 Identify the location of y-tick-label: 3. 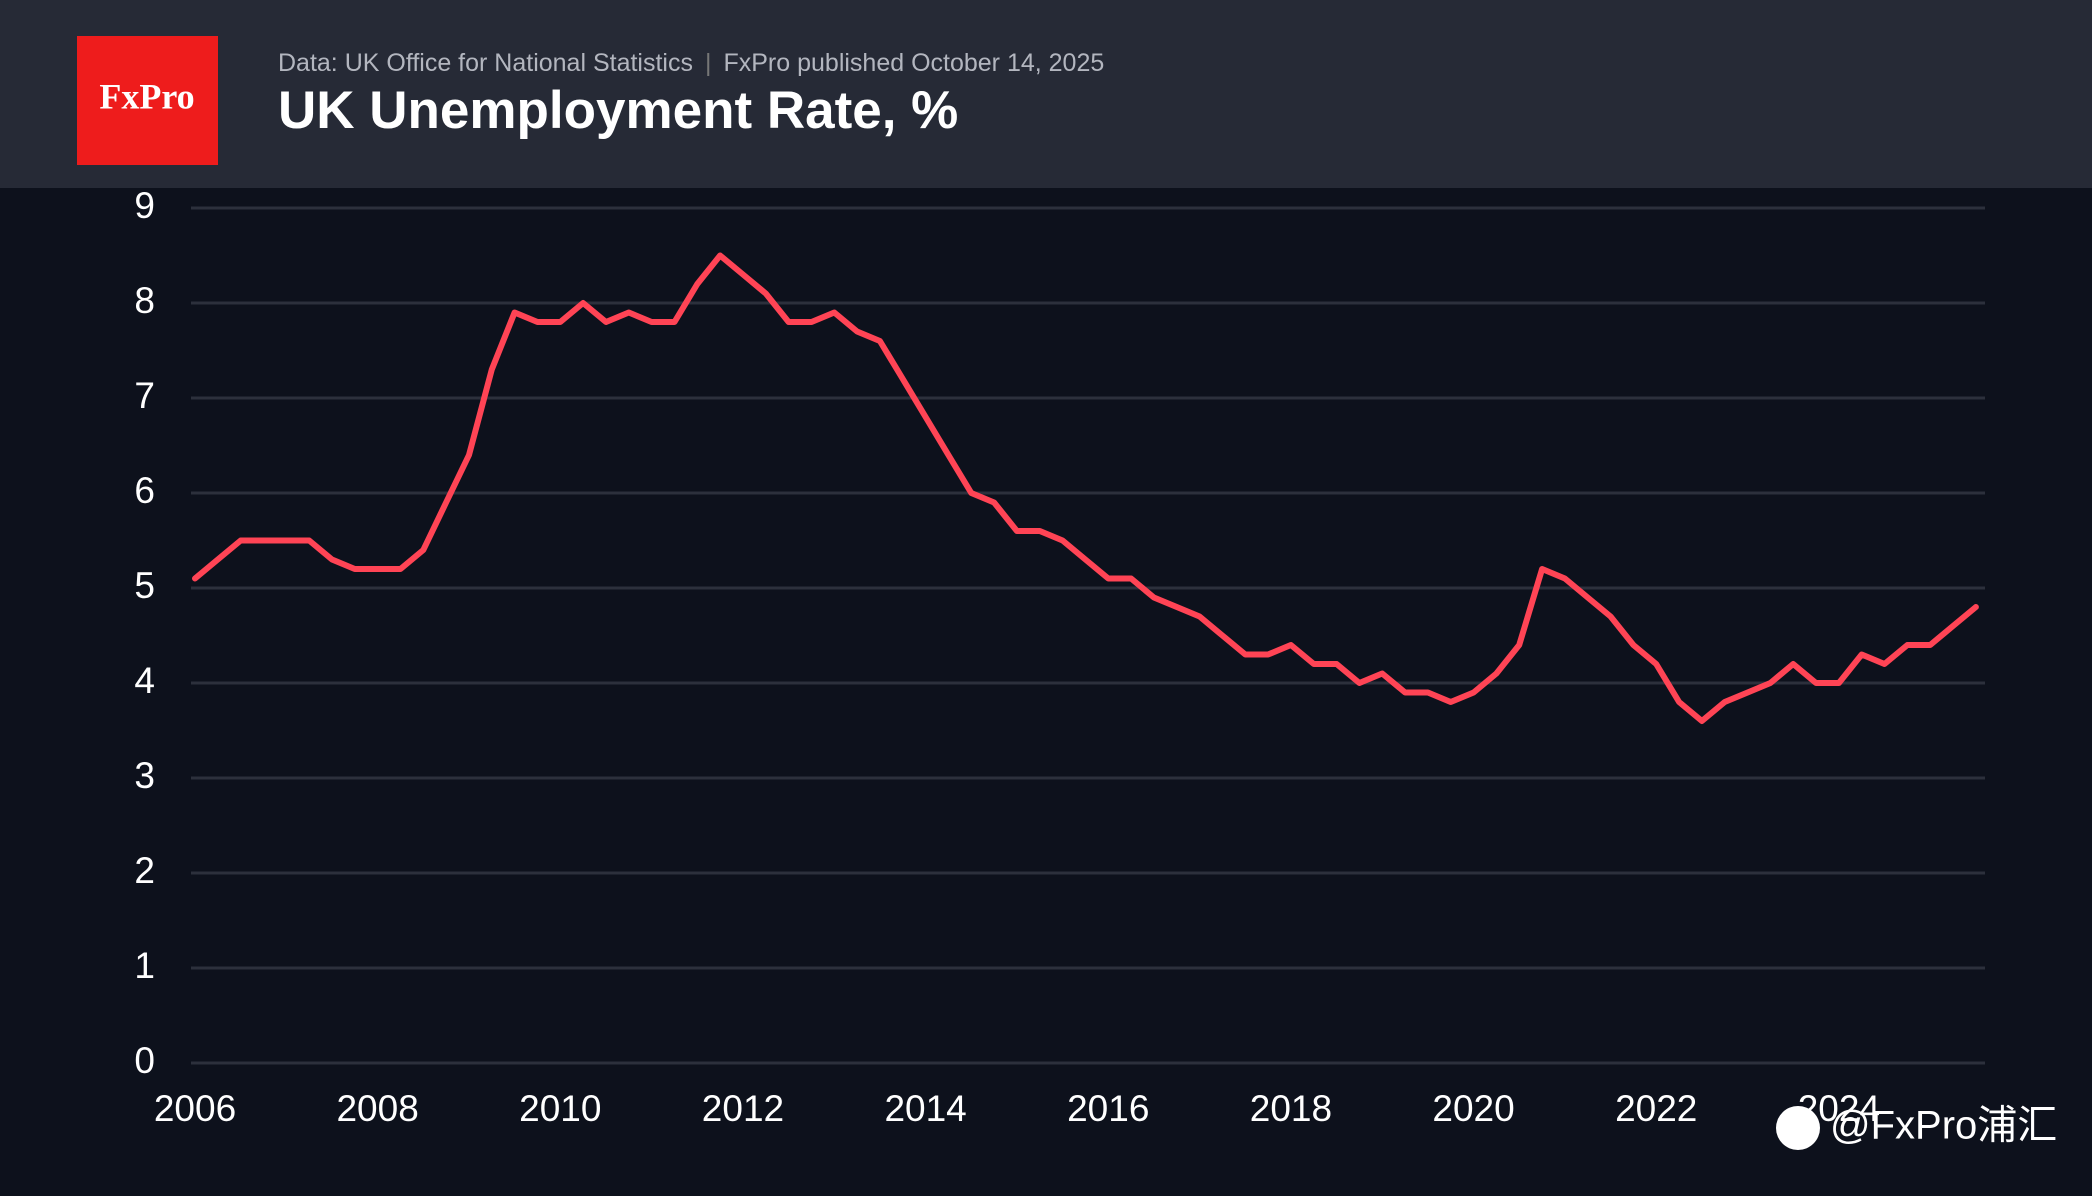
(144, 775).